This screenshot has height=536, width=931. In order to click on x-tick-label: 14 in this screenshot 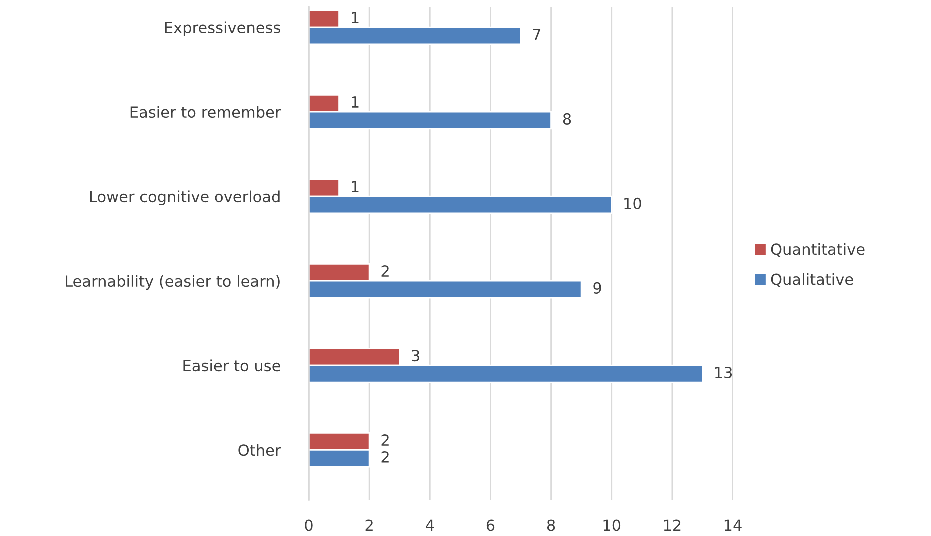, I will do `click(733, 526)`.